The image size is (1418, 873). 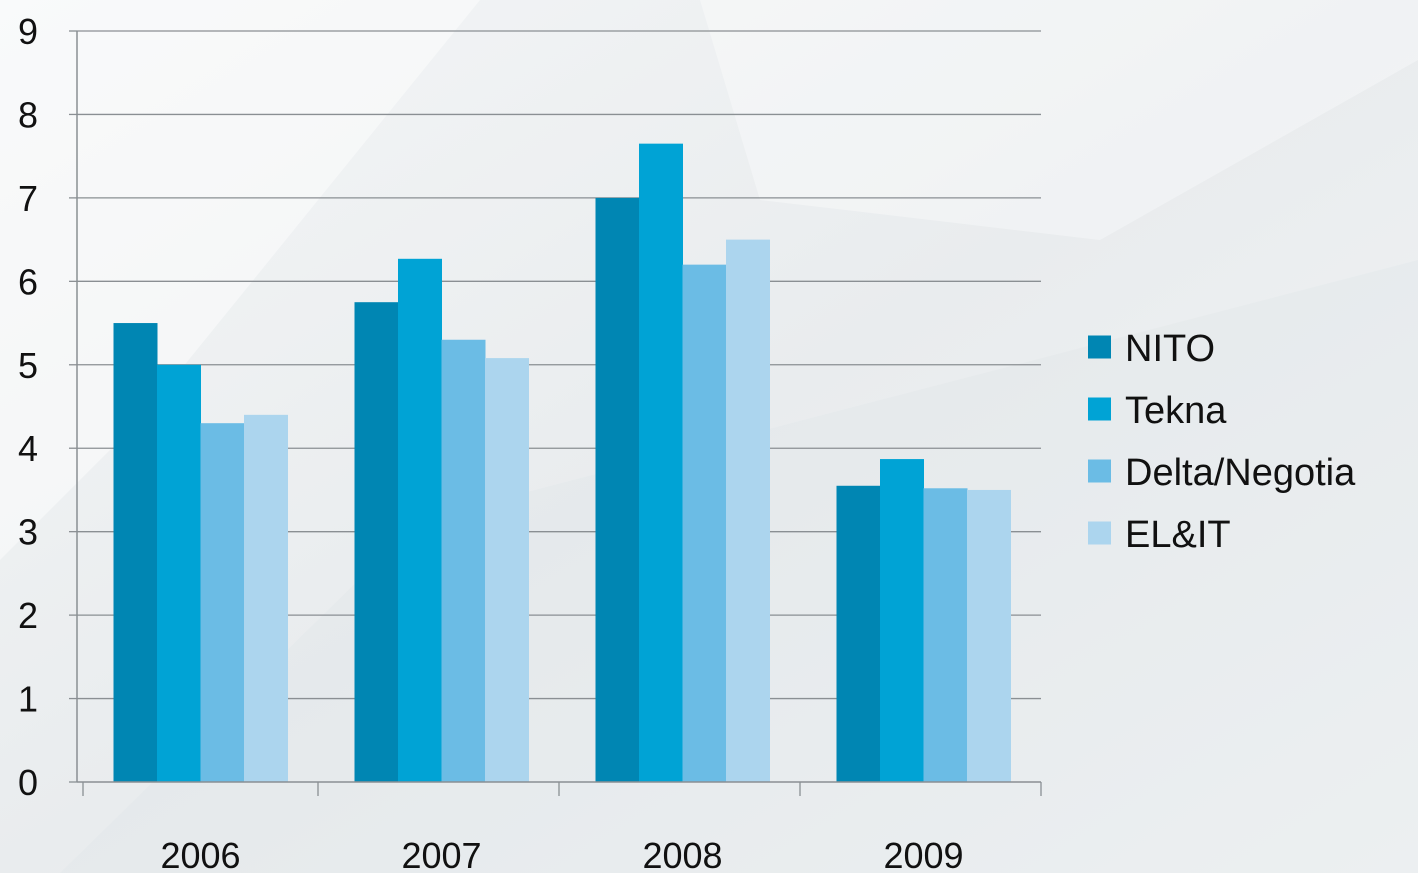 I want to click on y-tick-label: 2, so click(x=28, y=615).